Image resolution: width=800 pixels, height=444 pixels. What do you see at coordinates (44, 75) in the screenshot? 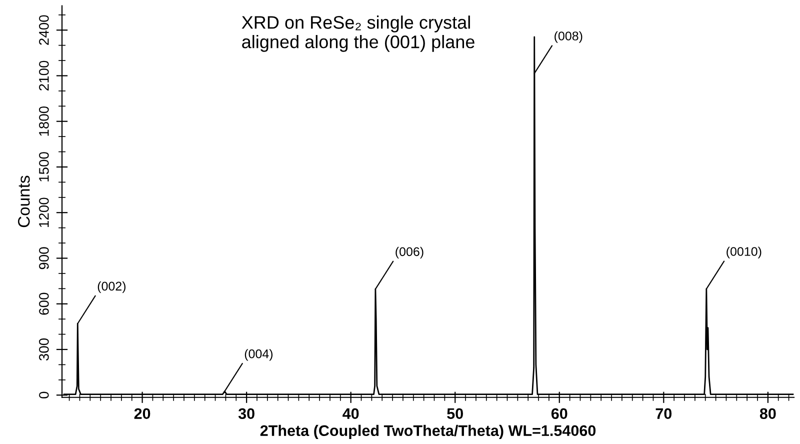
I see `y-tick-label: 2100` at bounding box center [44, 75].